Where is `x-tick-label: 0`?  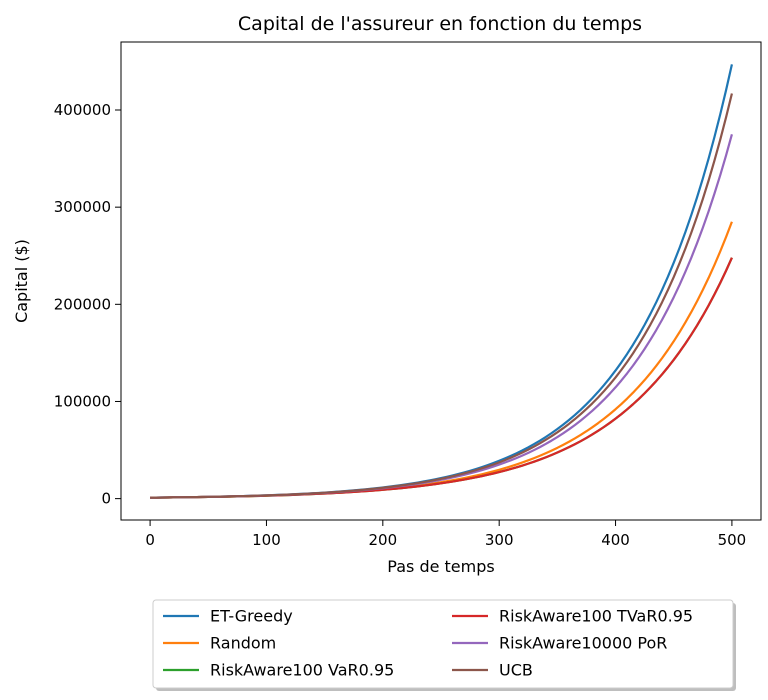 x-tick-label: 0 is located at coordinates (150, 540).